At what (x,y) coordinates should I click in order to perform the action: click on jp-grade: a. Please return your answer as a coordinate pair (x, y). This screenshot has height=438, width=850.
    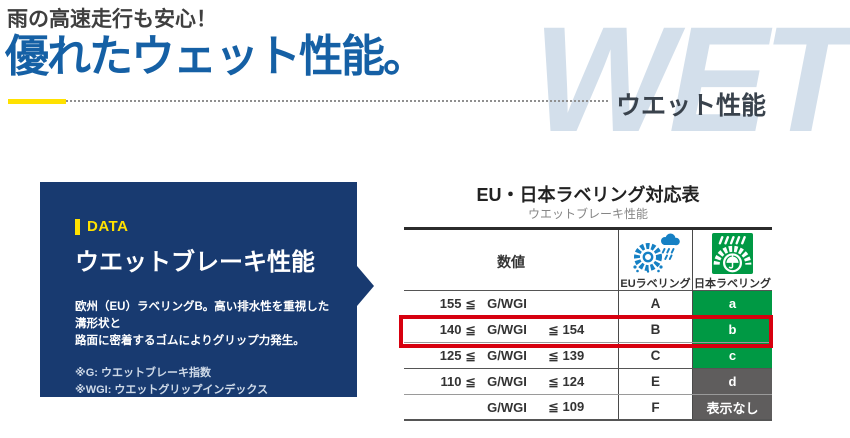
    Looking at the image, I should click on (732, 303).